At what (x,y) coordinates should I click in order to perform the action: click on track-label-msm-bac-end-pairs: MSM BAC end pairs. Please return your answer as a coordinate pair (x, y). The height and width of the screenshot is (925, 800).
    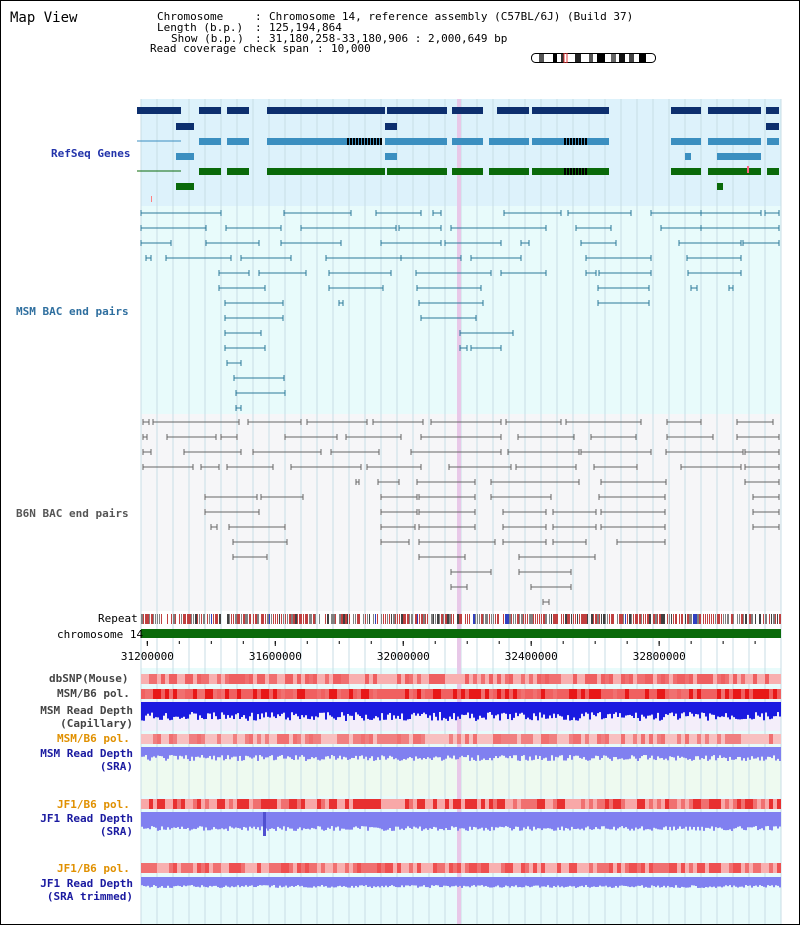
    Looking at the image, I should click on (72, 311).